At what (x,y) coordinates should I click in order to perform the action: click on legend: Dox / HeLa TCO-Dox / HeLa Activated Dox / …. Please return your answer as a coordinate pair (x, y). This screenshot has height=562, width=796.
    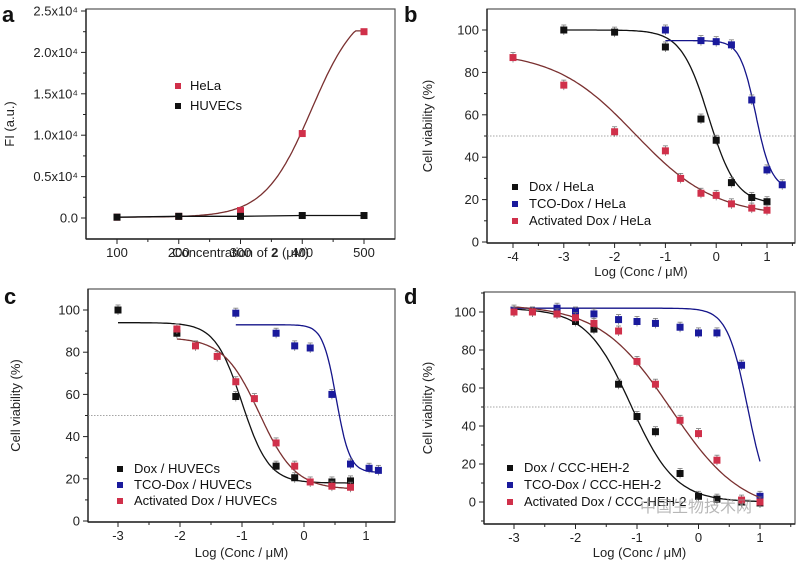
    Looking at the image, I should click on (582, 203).